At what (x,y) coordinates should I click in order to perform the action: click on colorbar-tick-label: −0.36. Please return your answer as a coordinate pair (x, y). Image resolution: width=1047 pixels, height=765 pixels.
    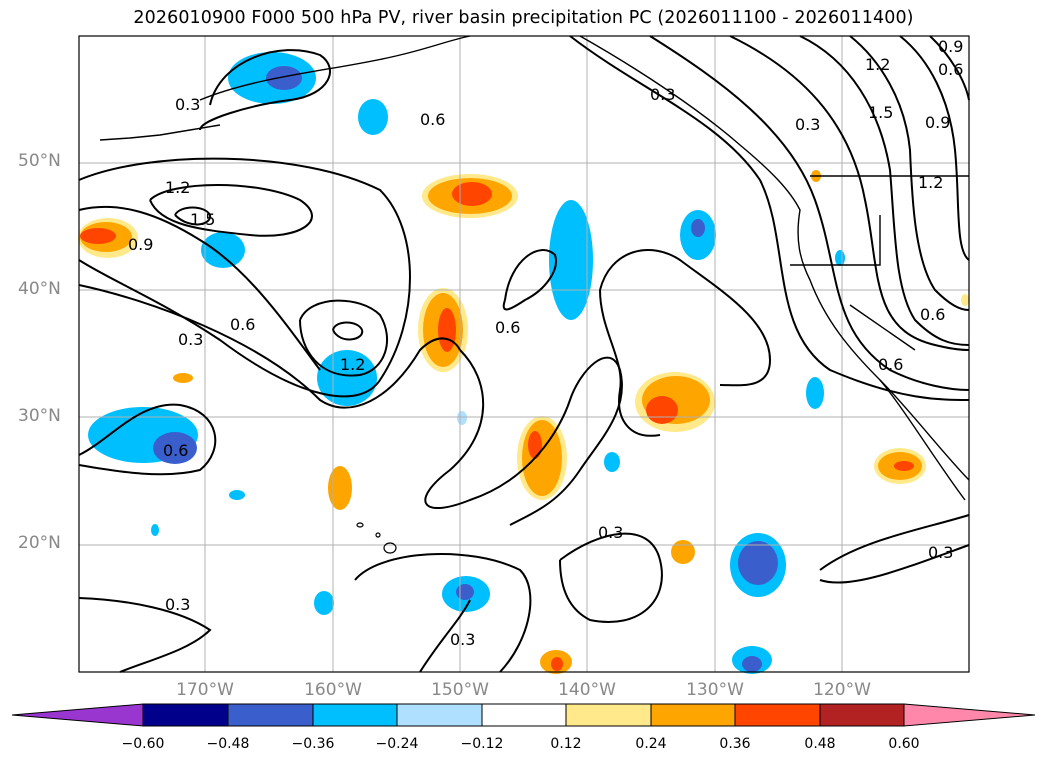
    Looking at the image, I should click on (313, 744).